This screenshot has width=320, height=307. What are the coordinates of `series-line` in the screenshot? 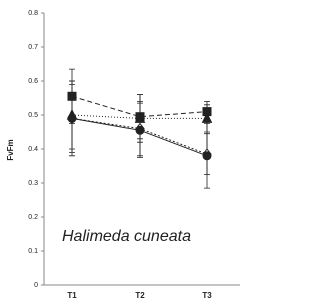 It's located at (139, 106).